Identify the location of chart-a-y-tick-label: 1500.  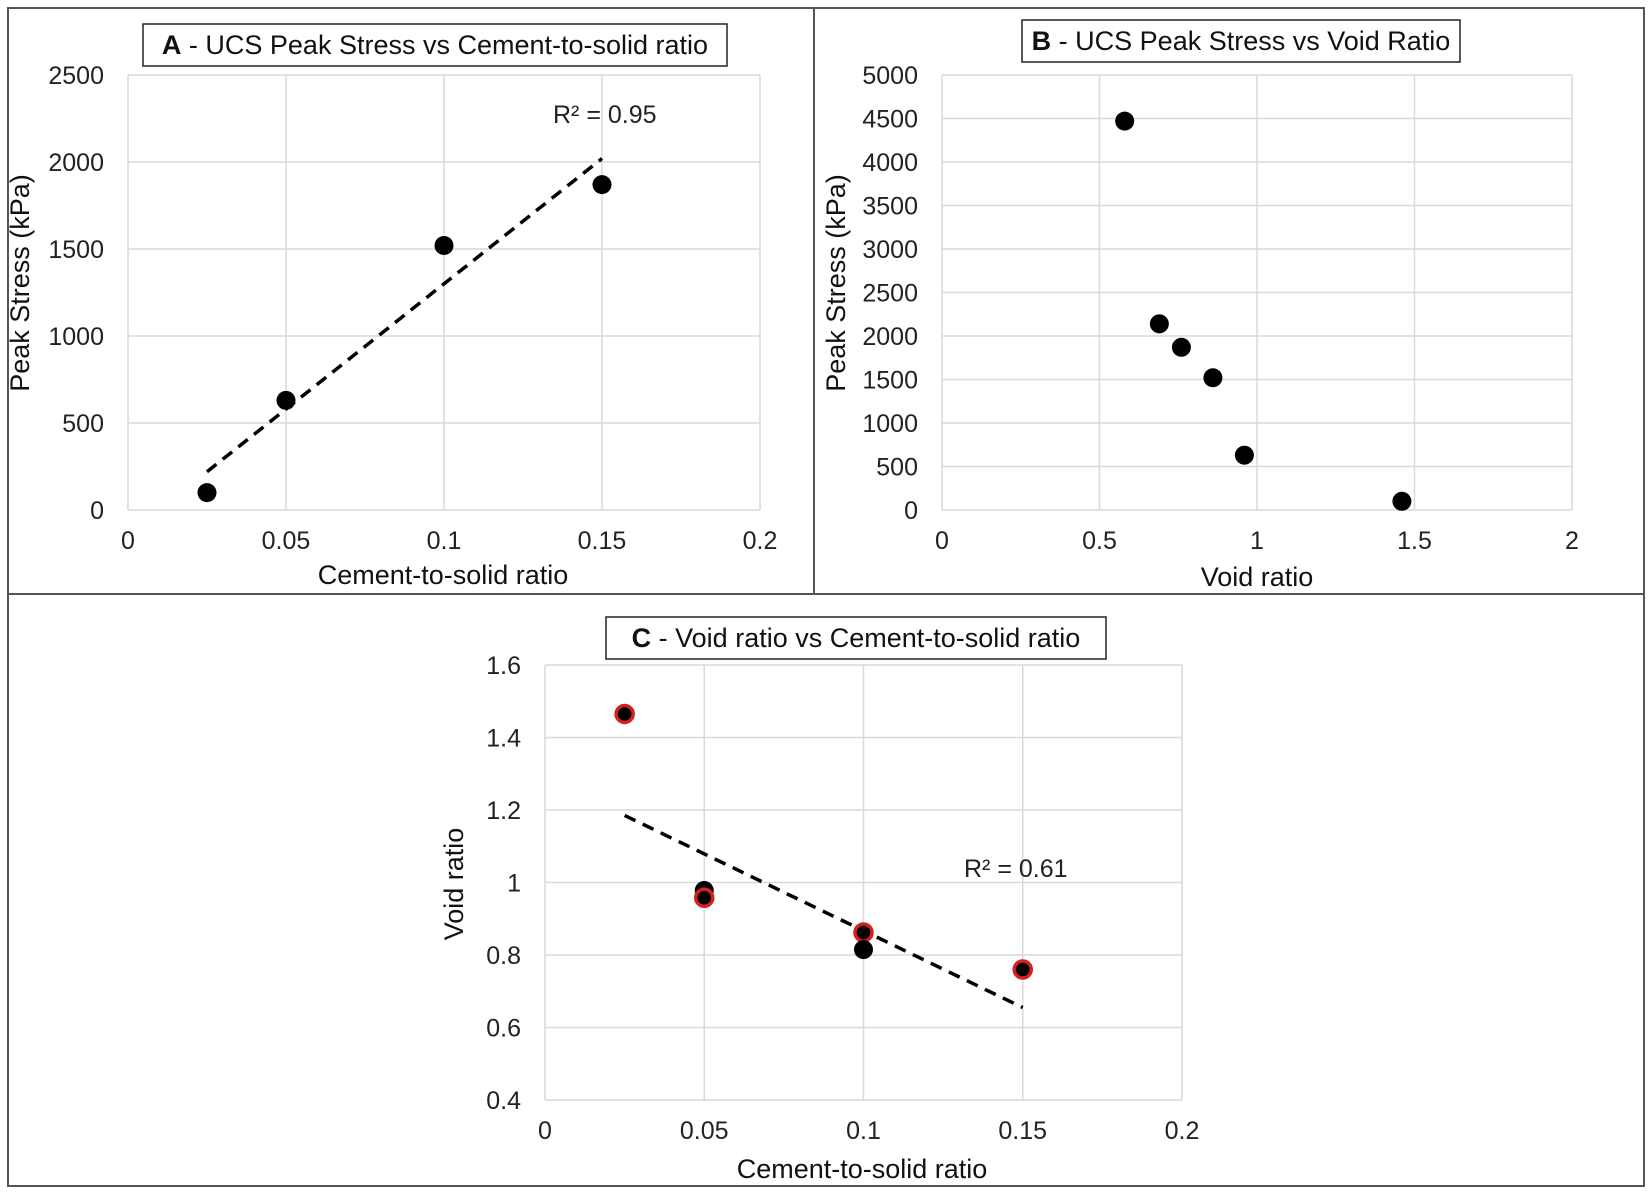
(76, 250).